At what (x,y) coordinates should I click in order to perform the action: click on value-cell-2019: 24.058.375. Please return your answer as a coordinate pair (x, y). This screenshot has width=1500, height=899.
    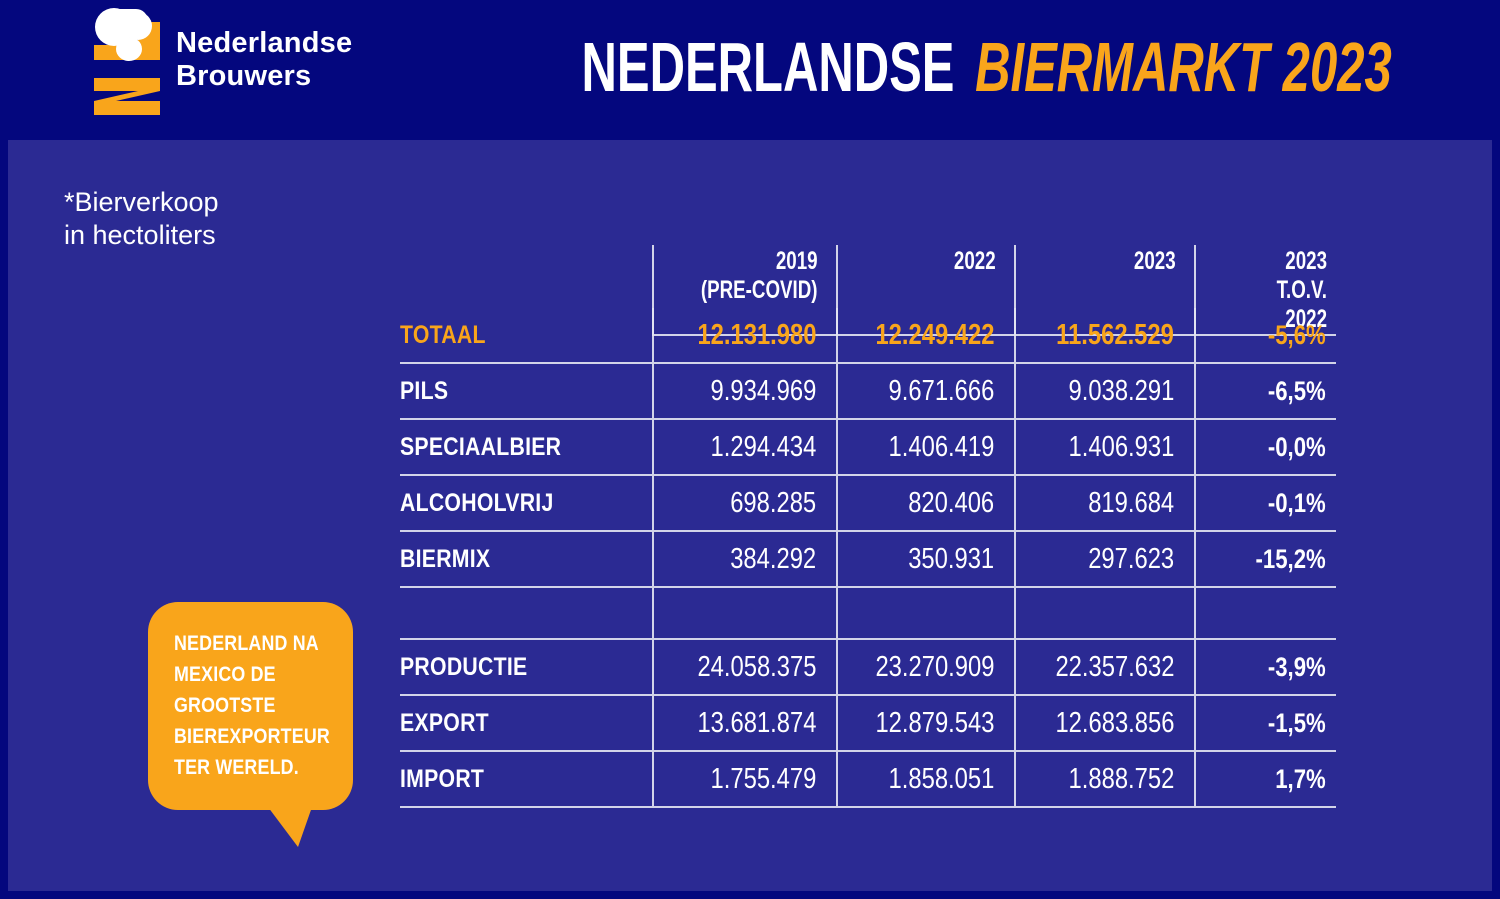
    Looking at the image, I should click on (746, 668).